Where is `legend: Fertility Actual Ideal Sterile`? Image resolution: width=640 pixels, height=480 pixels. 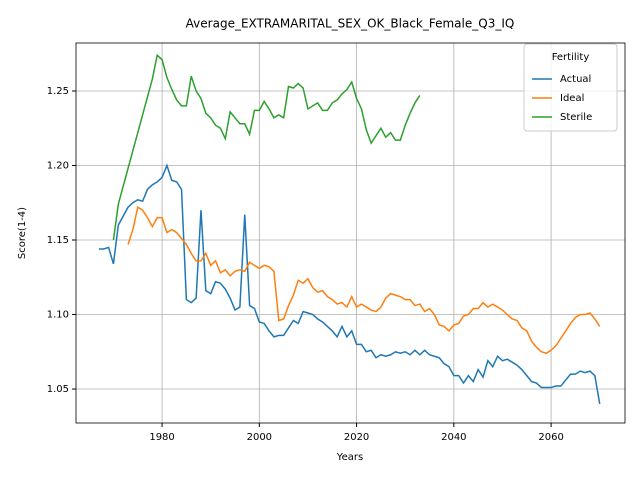
legend: Fertility Actual Ideal Sterile is located at coordinates (570, 87).